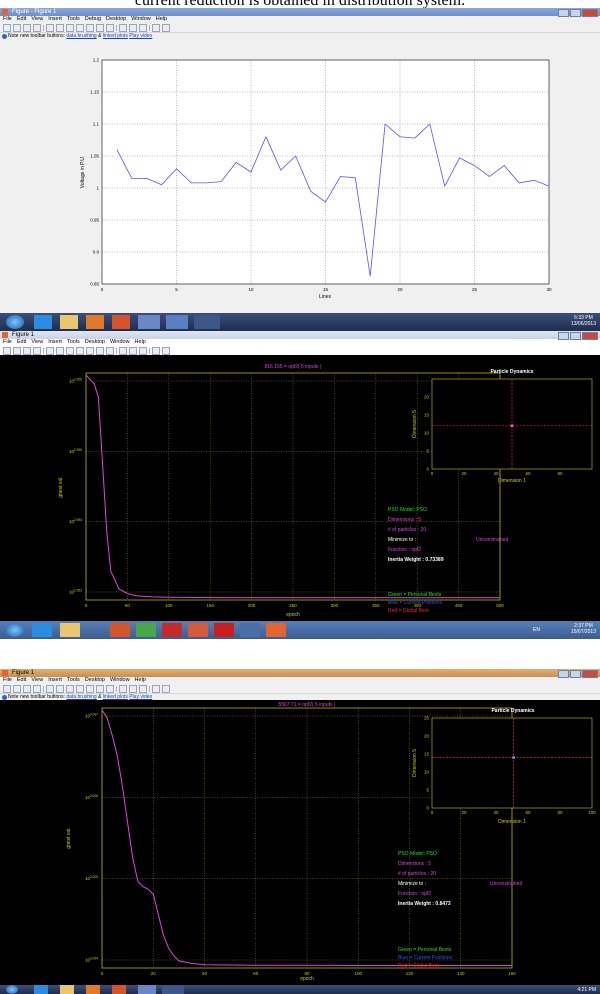 The height and width of the screenshot is (994, 600). I want to click on system-clock: 2:37 PM 15/07/2013, so click(583, 629).